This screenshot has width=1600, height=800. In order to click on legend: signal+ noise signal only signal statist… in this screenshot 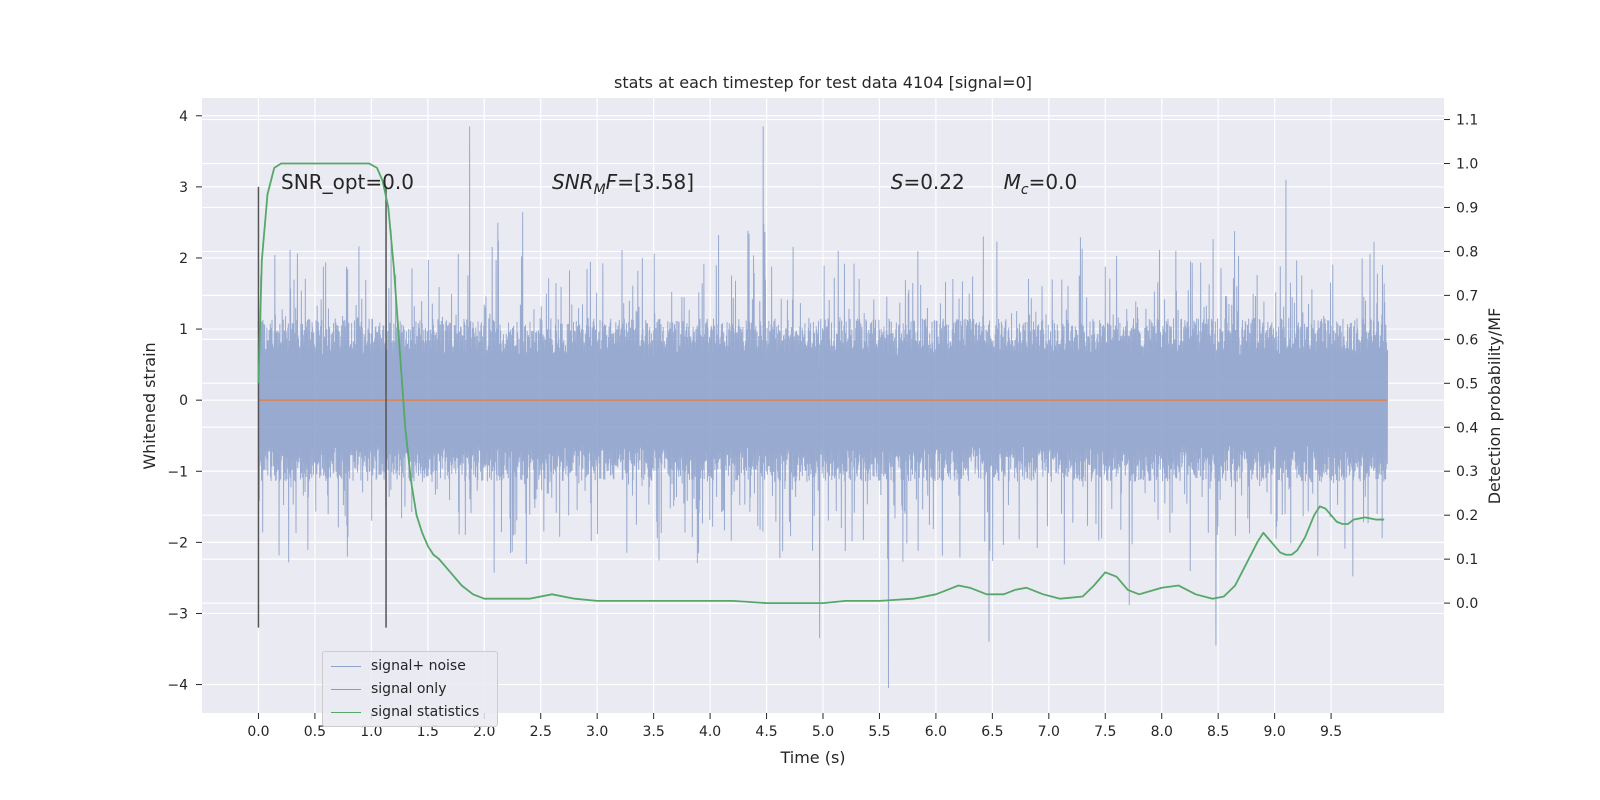, I will do `click(410, 689)`.